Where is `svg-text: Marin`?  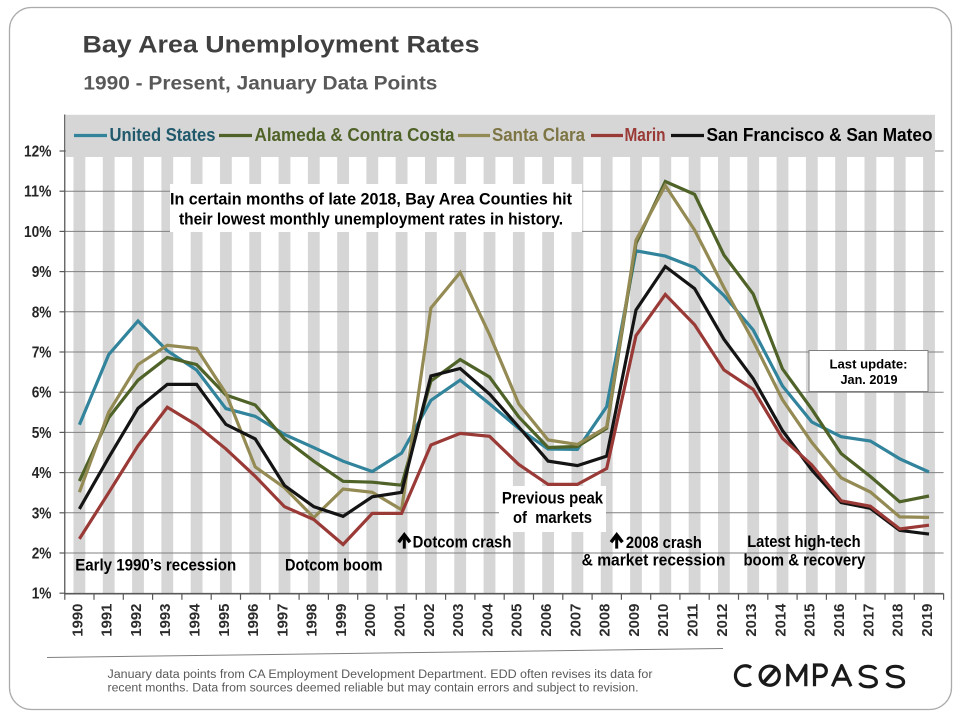
svg-text: Marin is located at coordinates (645, 135).